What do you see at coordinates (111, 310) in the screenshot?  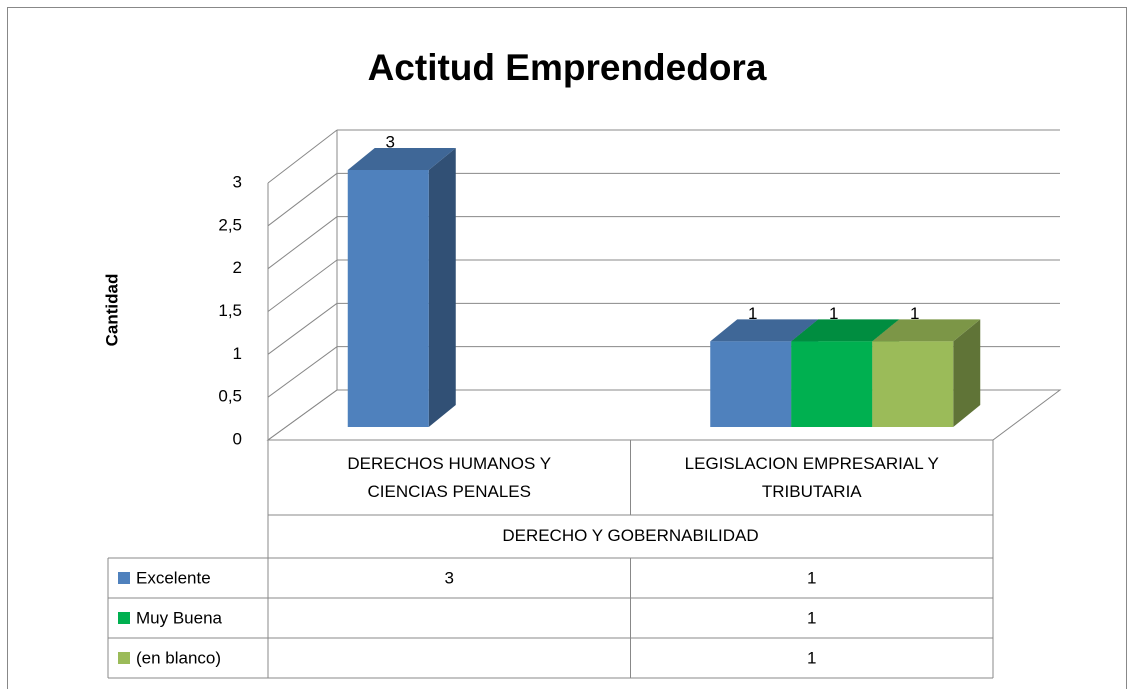 I see `y-axis-label: Cantidad` at bounding box center [111, 310].